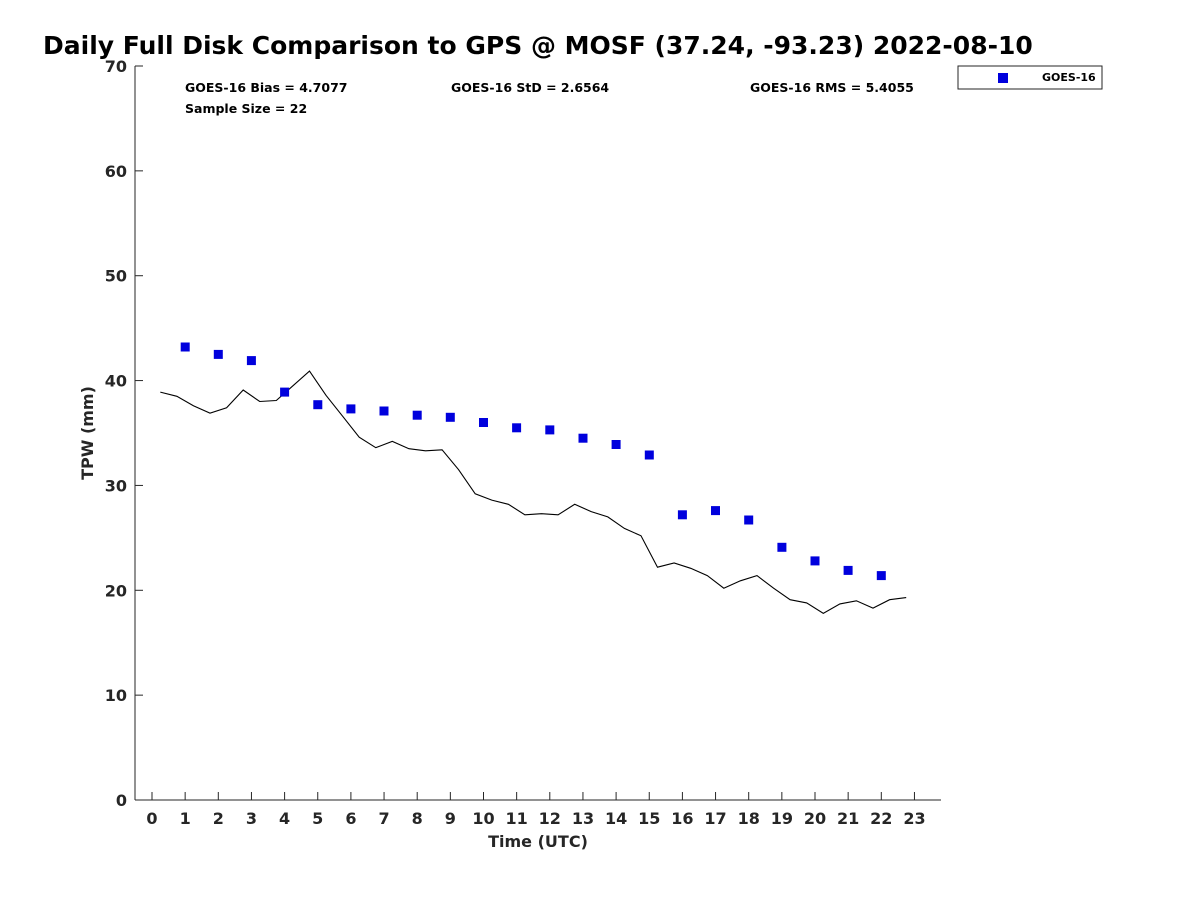  I want to click on legend-box, so click(1030, 77).